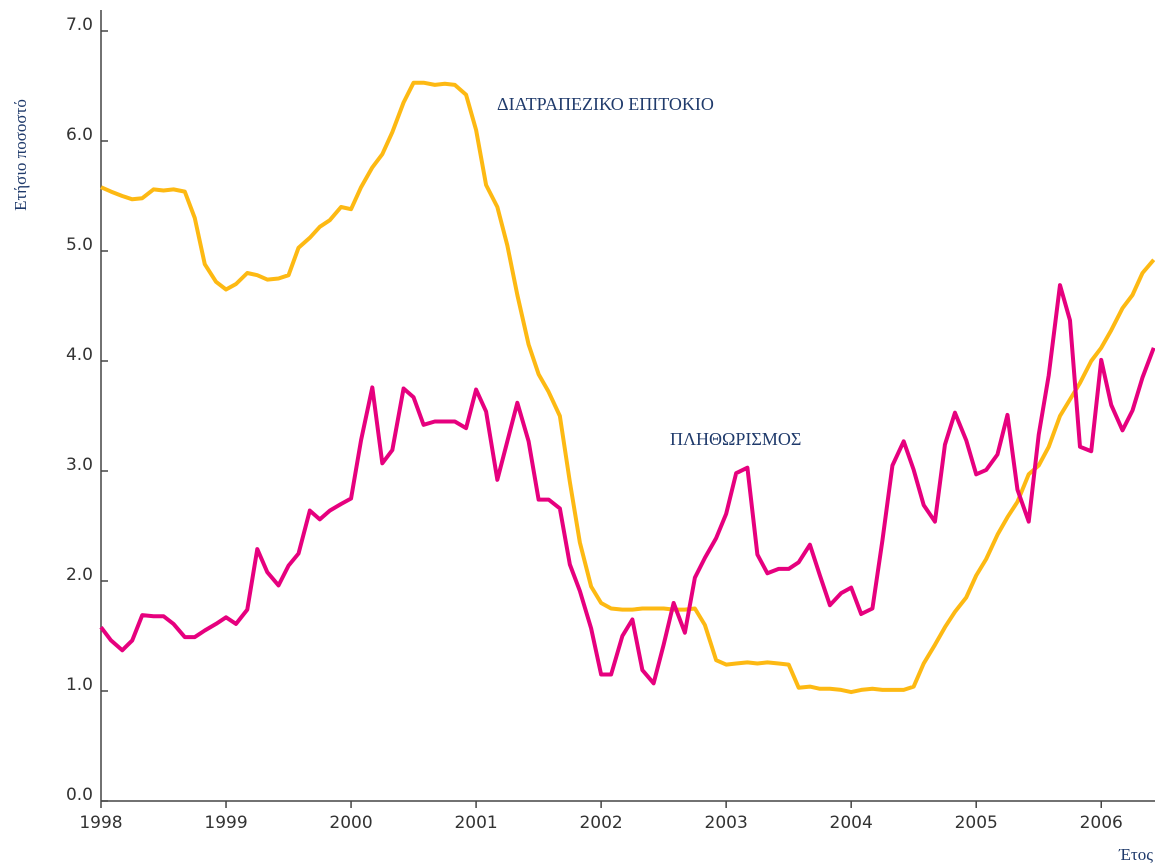 The image size is (1155, 867). What do you see at coordinates (976, 823) in the screenshot?
I see `x-tick-label: 2005` at bounding box center [976, 823].